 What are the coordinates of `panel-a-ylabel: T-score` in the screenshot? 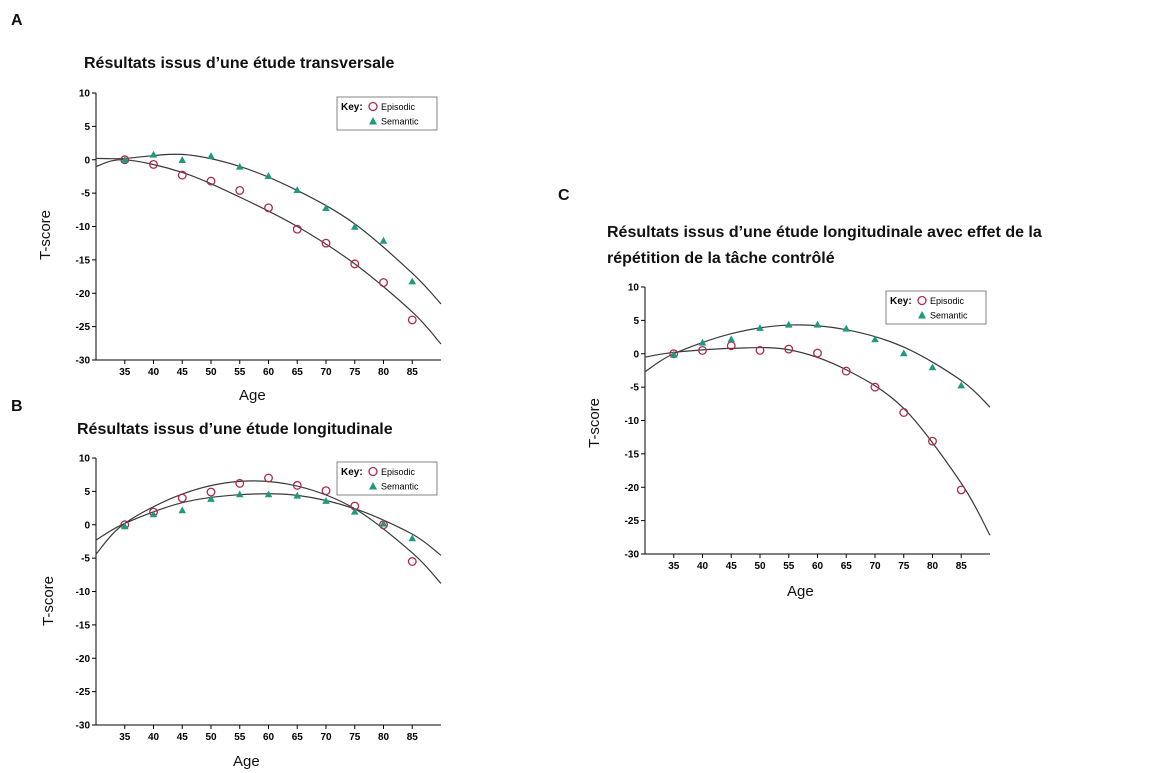 It's located at (45, 234).